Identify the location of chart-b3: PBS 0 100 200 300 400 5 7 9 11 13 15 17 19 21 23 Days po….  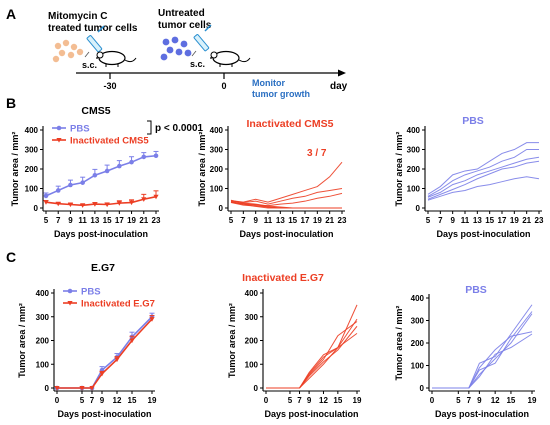
(469, 177).